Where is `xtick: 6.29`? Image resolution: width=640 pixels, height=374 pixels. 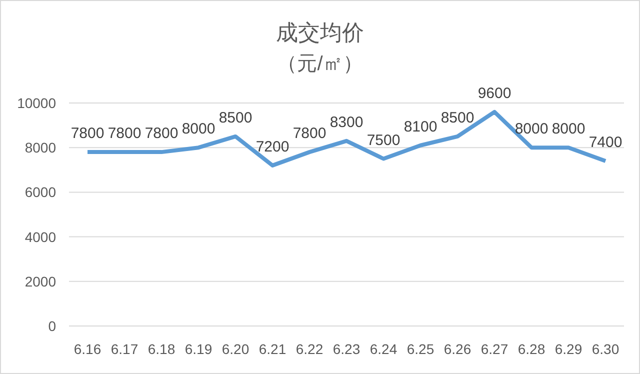
xtick: 6.29 is located at coordinates (568, 349).